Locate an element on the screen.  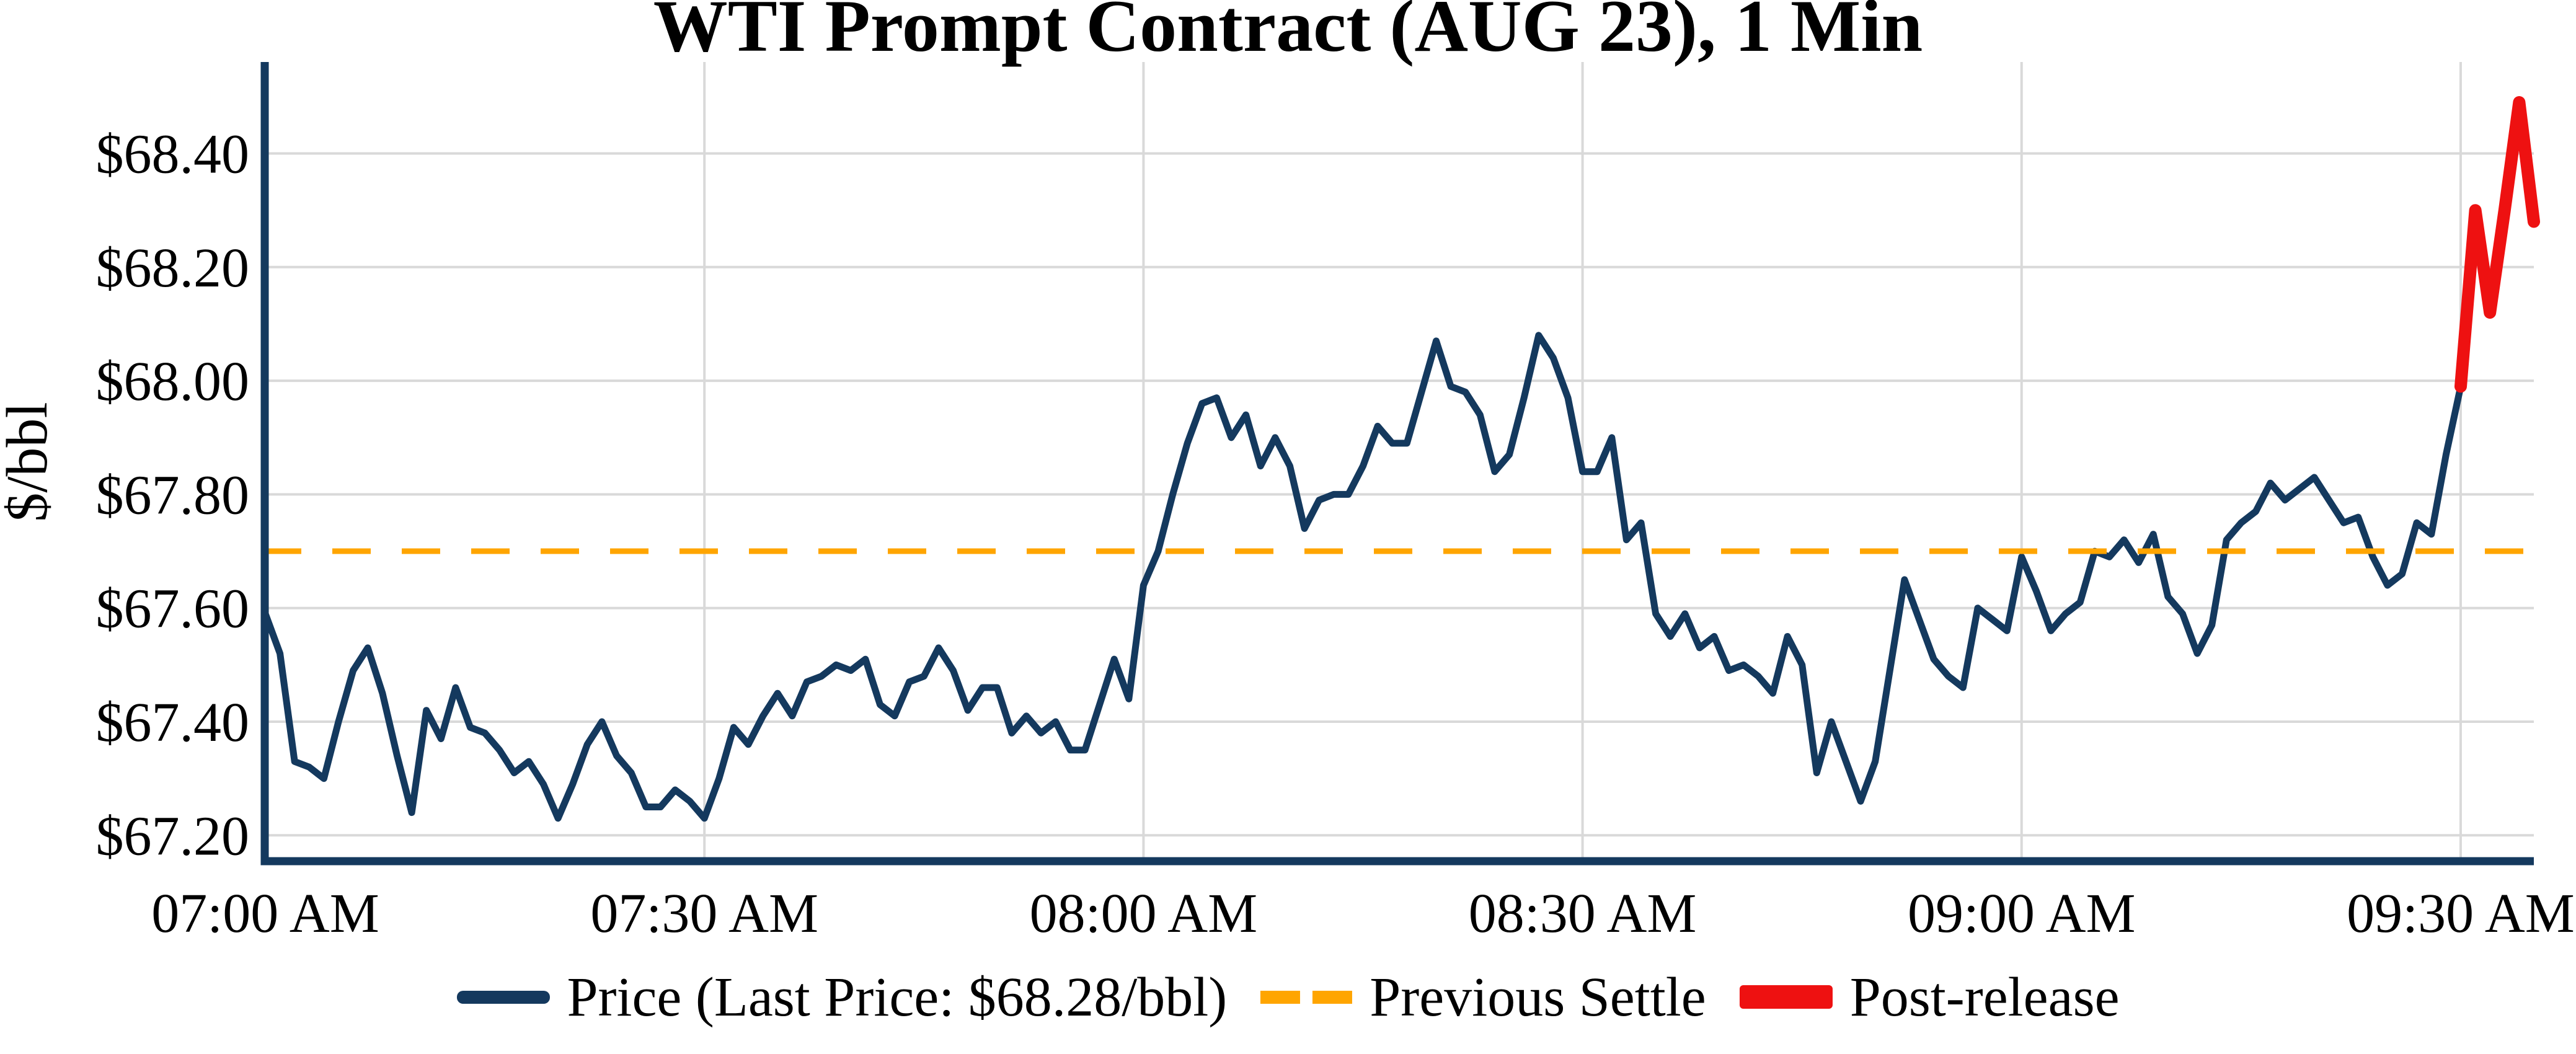
x-tick-label: 08:00 AM is located at coordinates (1144, 913).